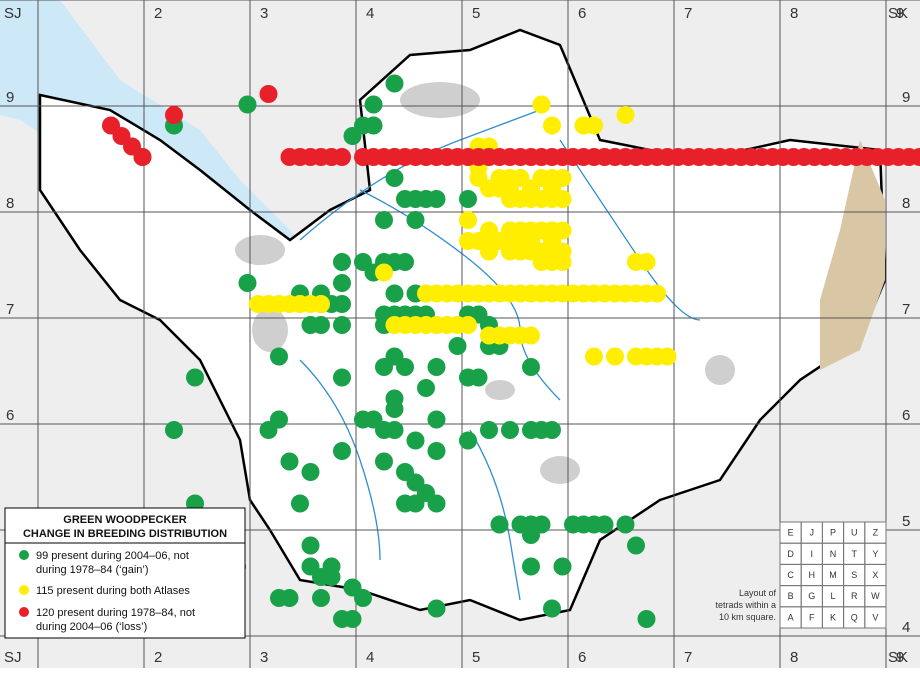 Image resolution: width=920 pixels, height=673 pixels. I want to click on easting-label: 7, so click(688, 657).